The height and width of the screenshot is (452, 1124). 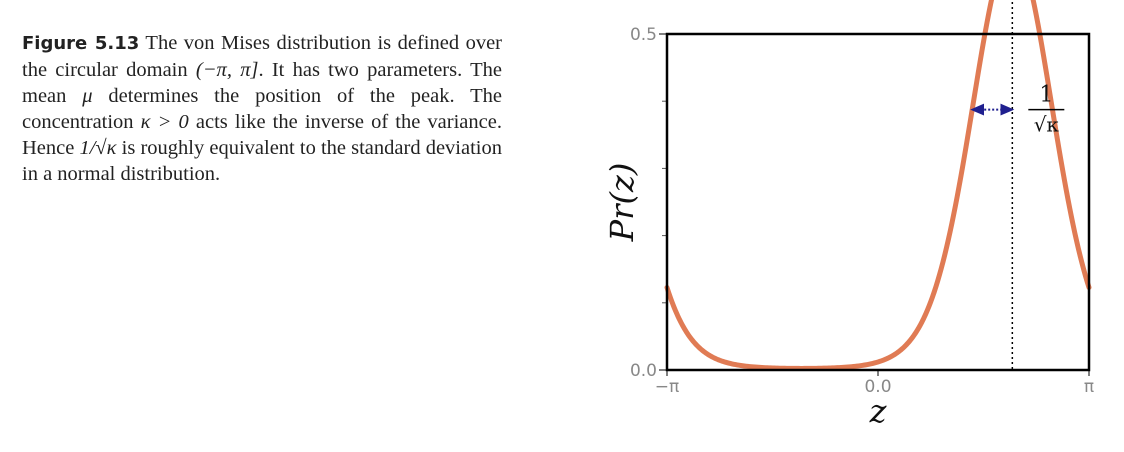 I want to click on y-tick-label: 0.5, so click(x=643, y=35).